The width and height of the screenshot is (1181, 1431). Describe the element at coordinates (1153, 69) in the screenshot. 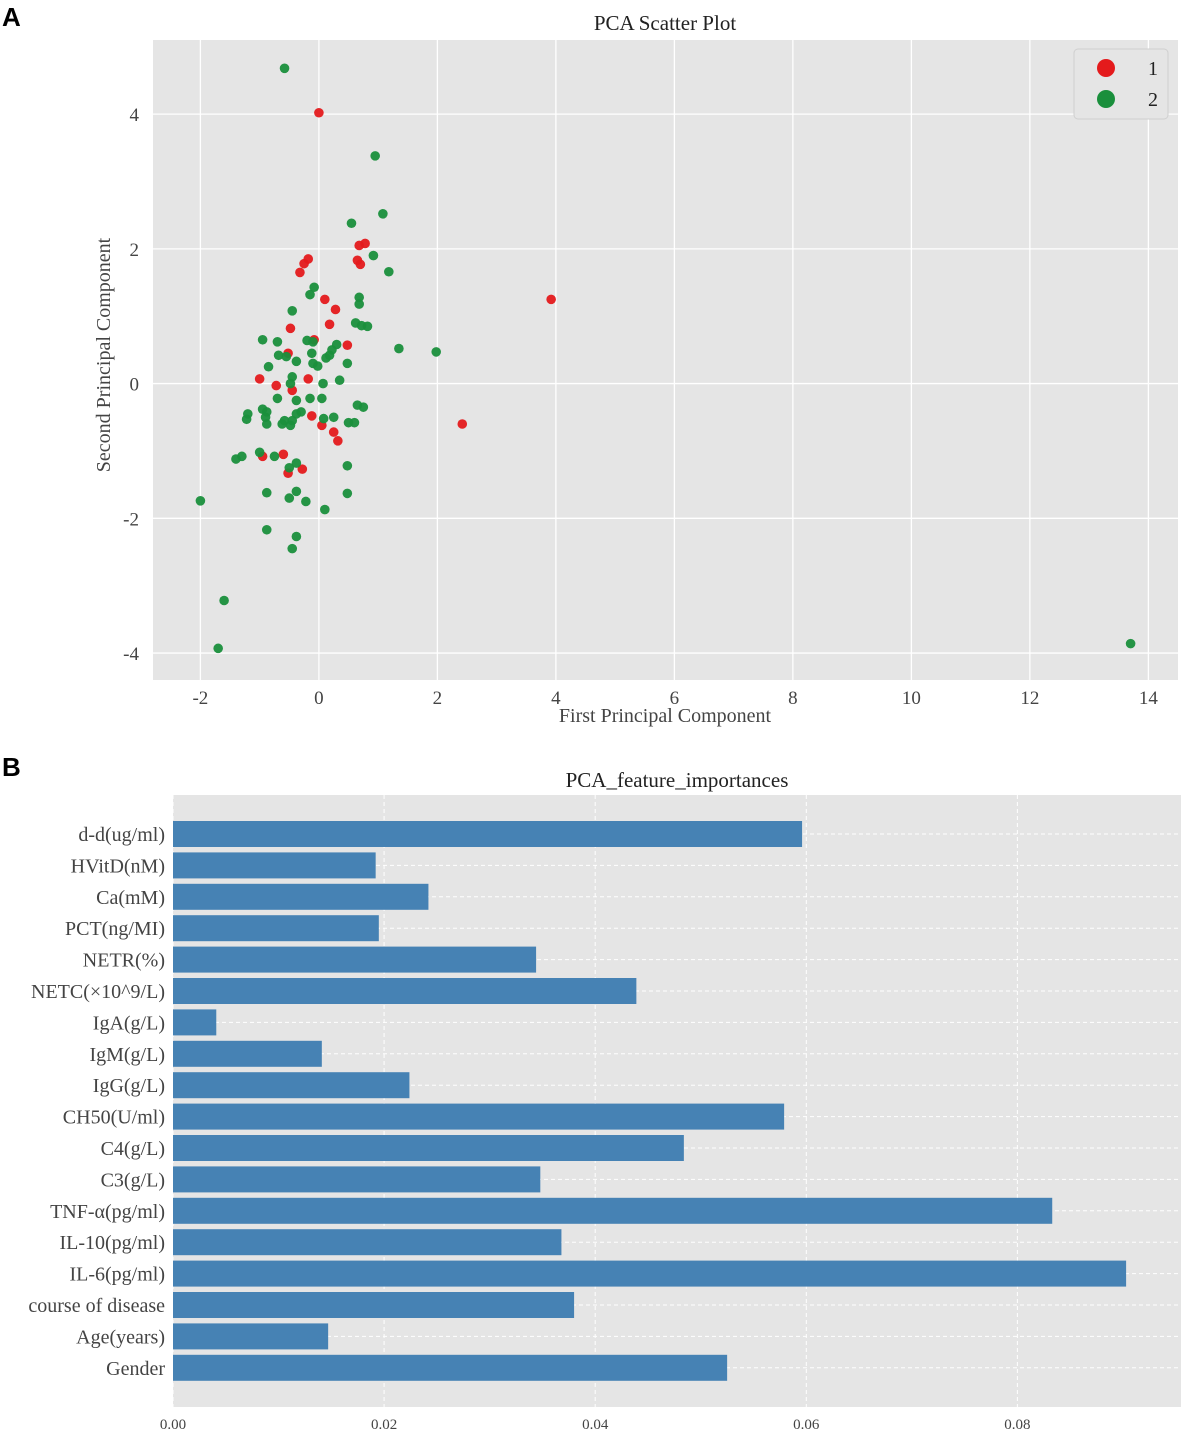

I see `legend-label-1: 1` at that location.